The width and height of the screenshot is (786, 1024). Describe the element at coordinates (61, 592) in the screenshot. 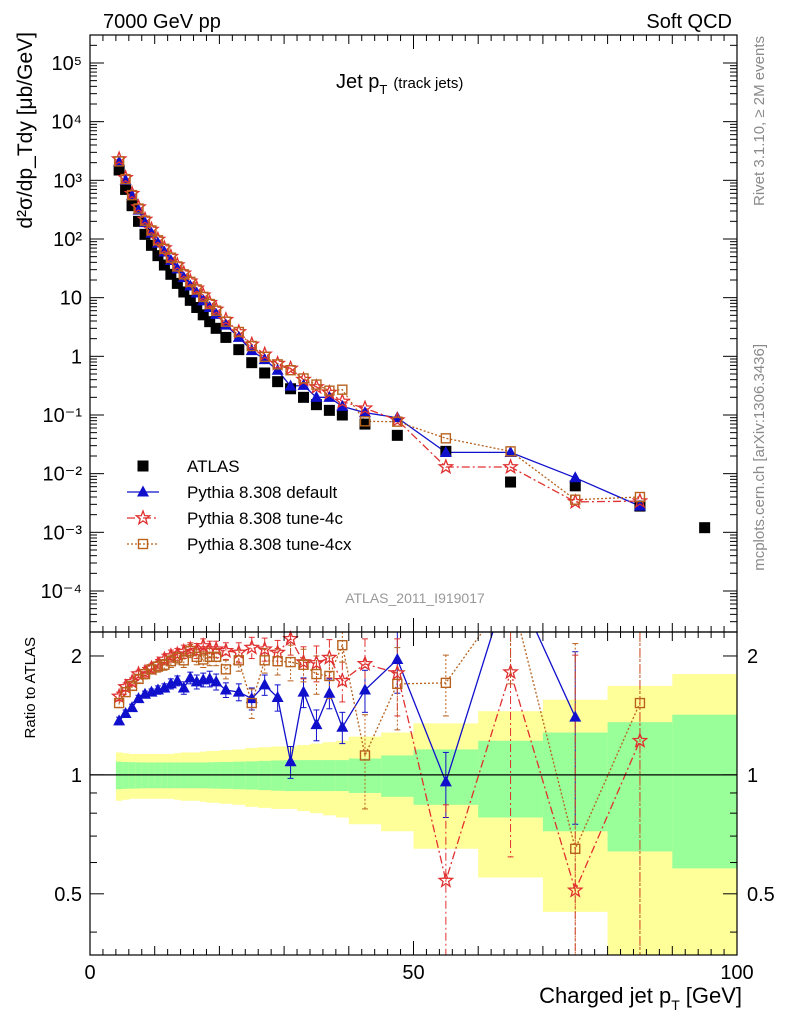

I see `y-tick-label-top: 10⁻⁴` at that location.